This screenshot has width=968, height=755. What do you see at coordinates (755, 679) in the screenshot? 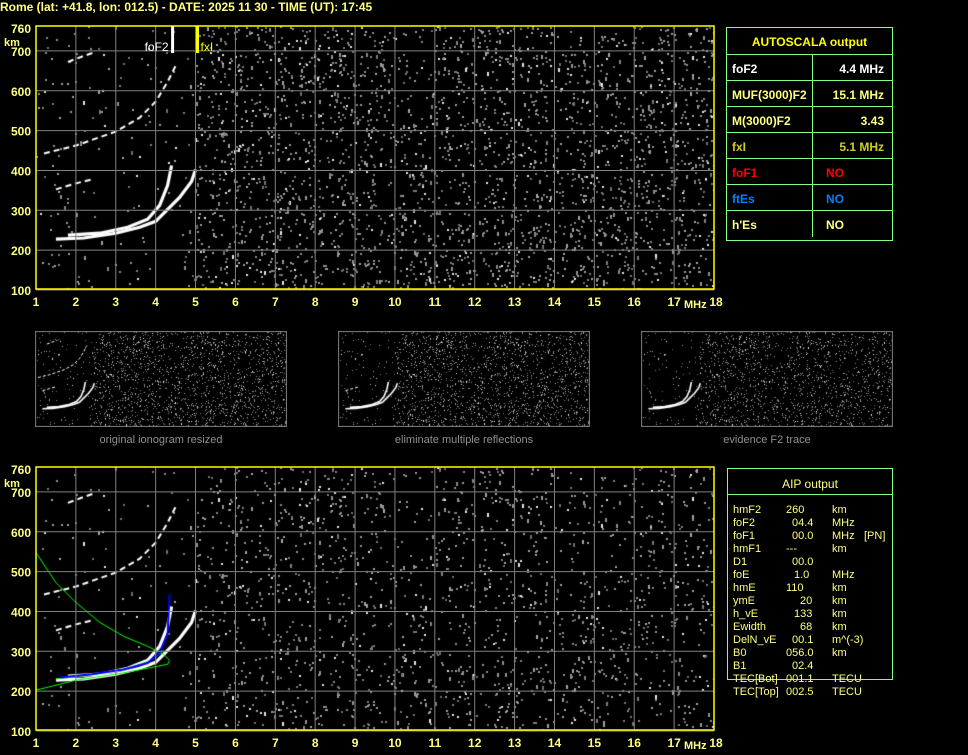
I see `aip-label: TEC[Bot]` at bounding box center [755, 679].